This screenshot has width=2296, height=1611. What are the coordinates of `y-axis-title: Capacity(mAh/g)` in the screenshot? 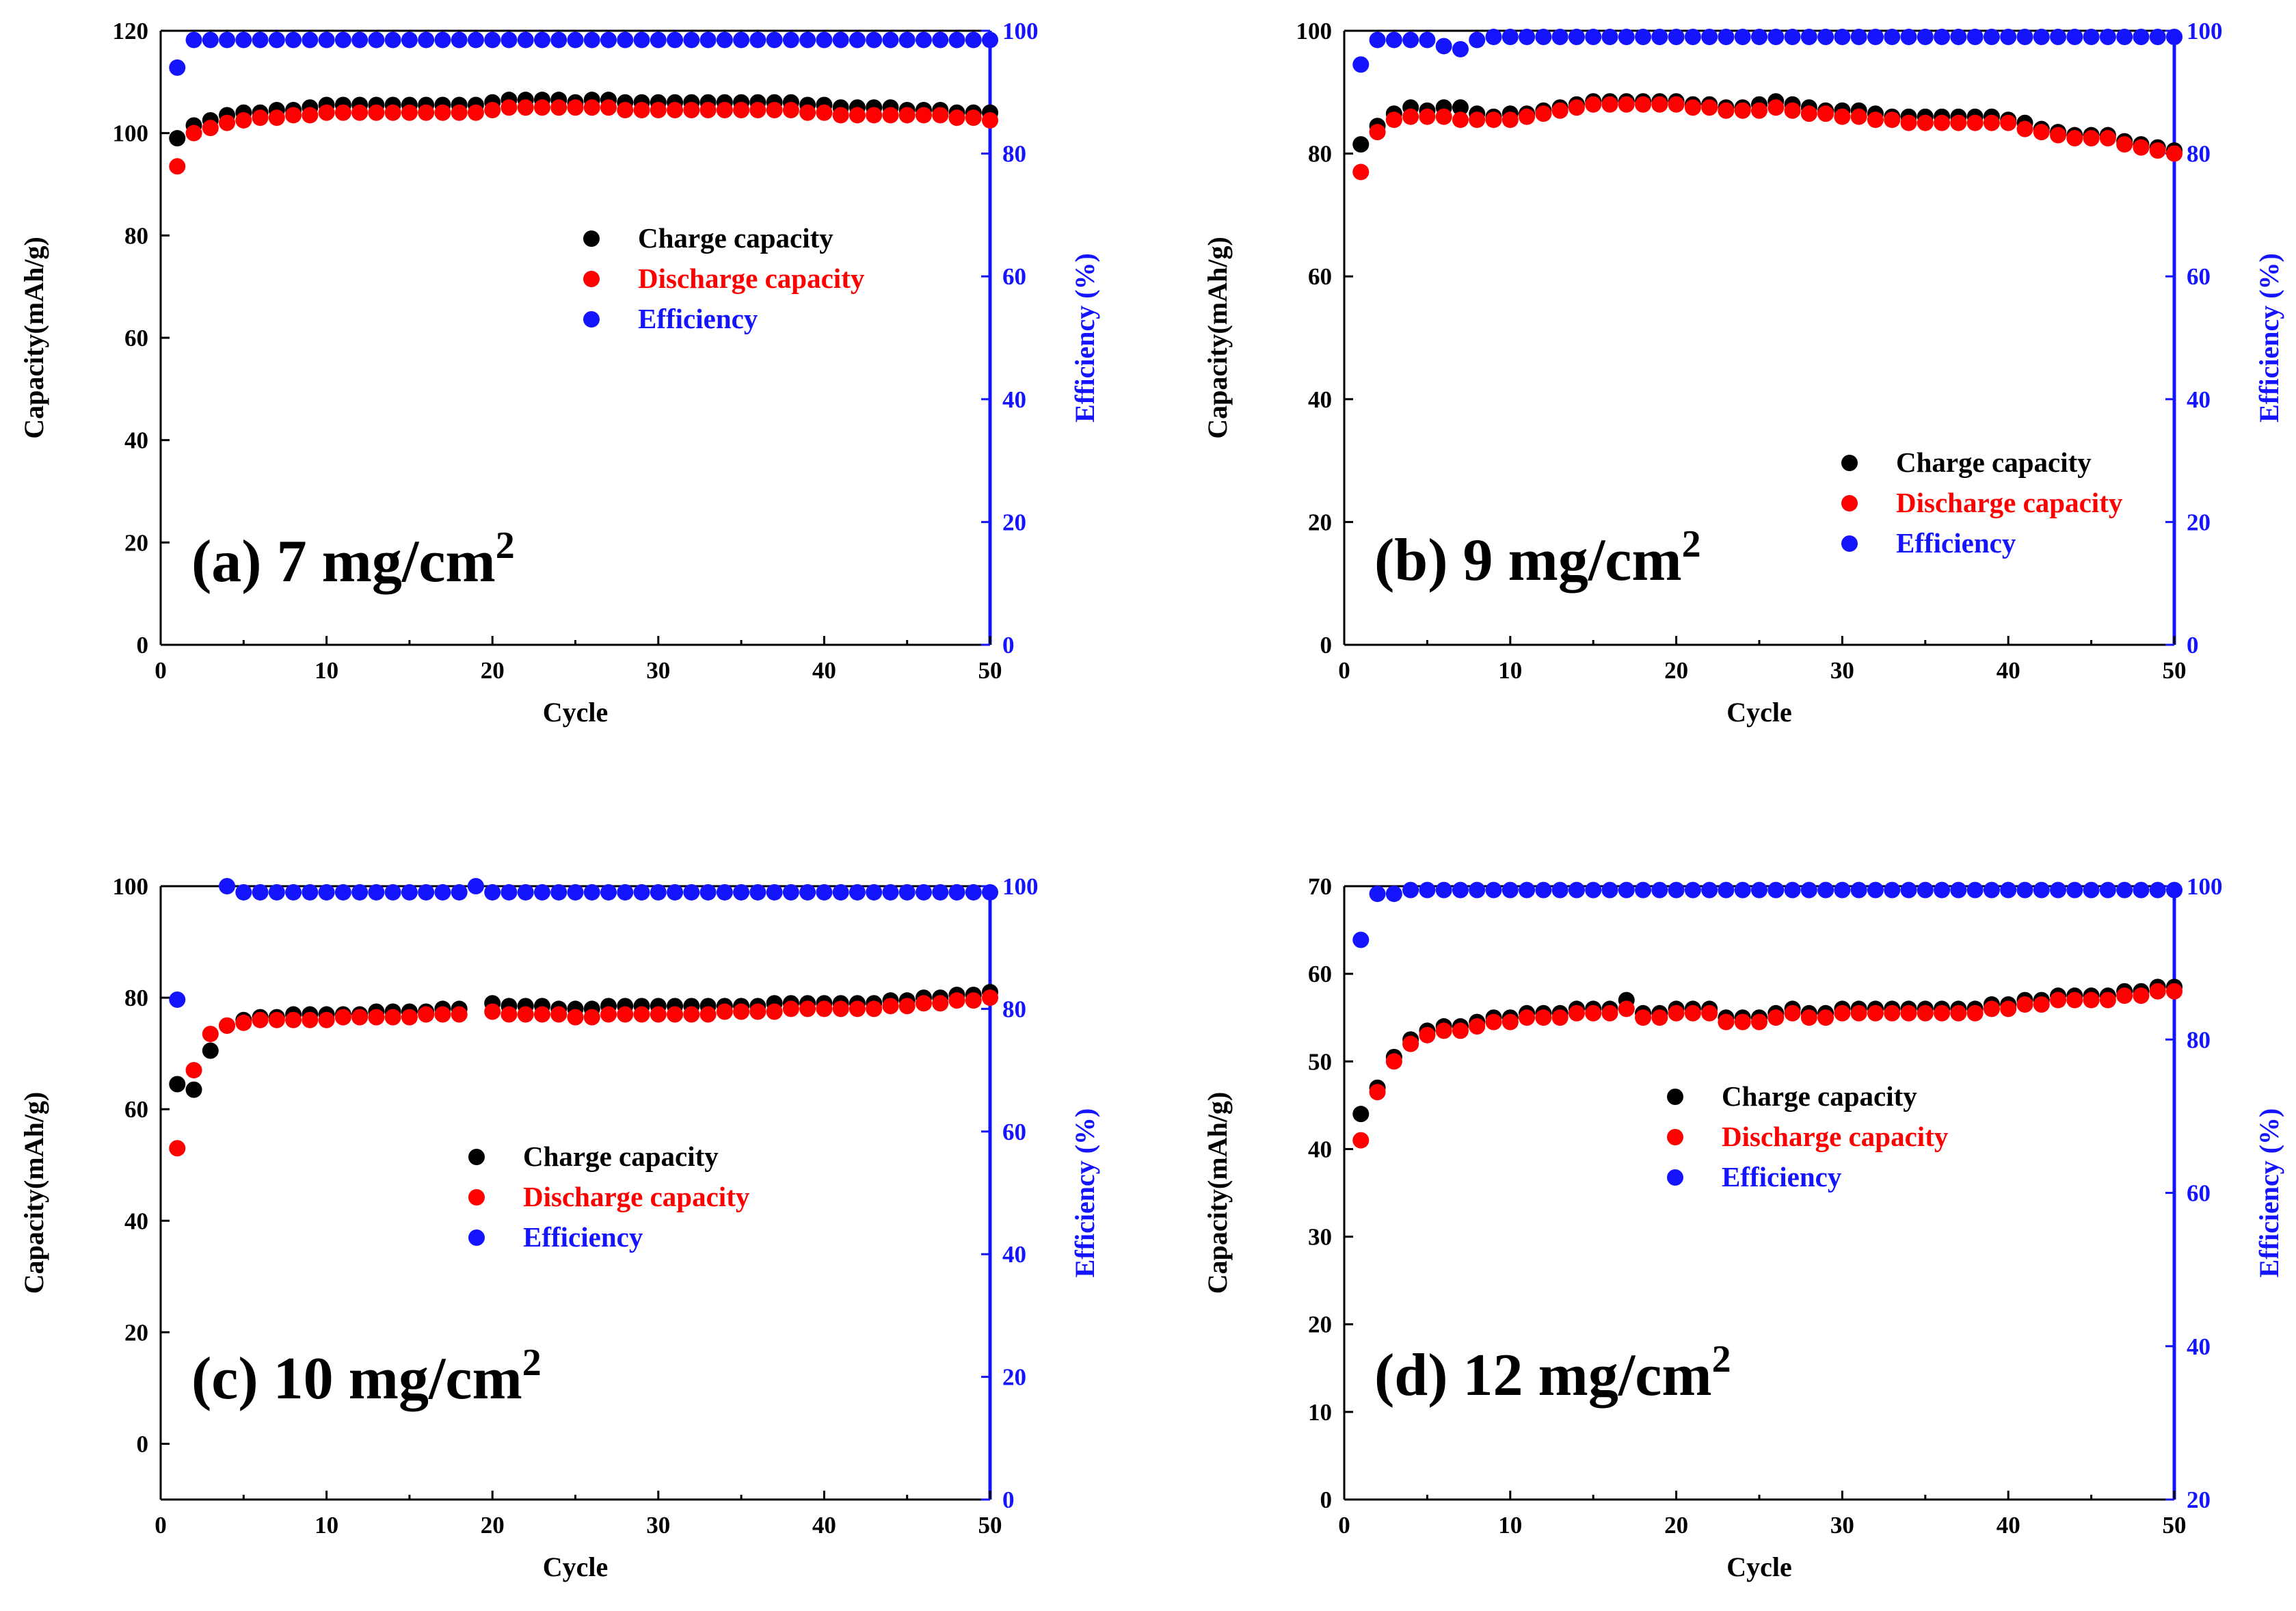 It's located at (1217, 338).